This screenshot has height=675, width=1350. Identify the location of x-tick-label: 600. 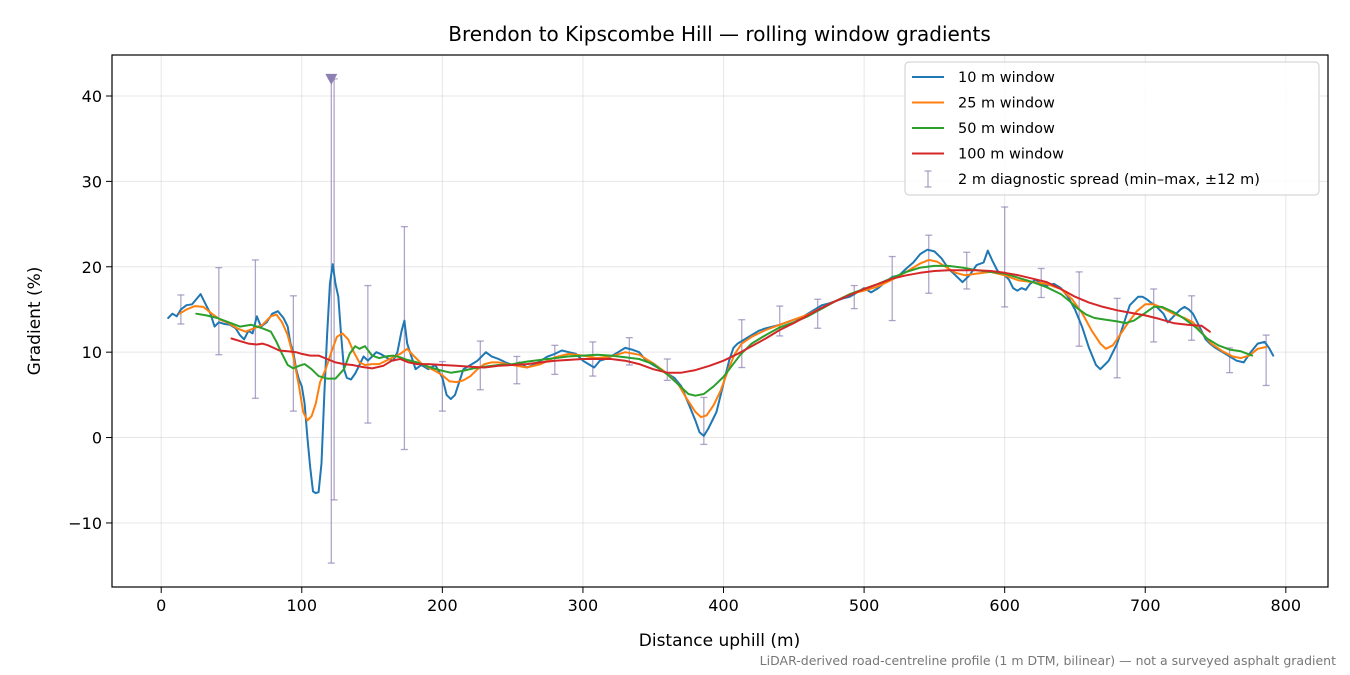
(1004, 605).